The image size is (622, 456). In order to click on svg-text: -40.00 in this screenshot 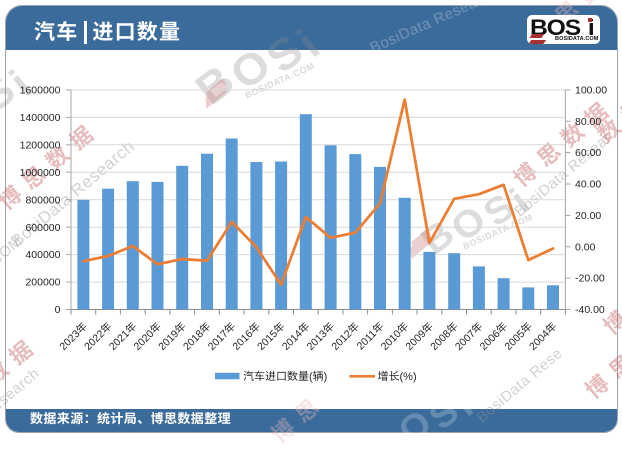, I will do `click(590, 310)`.